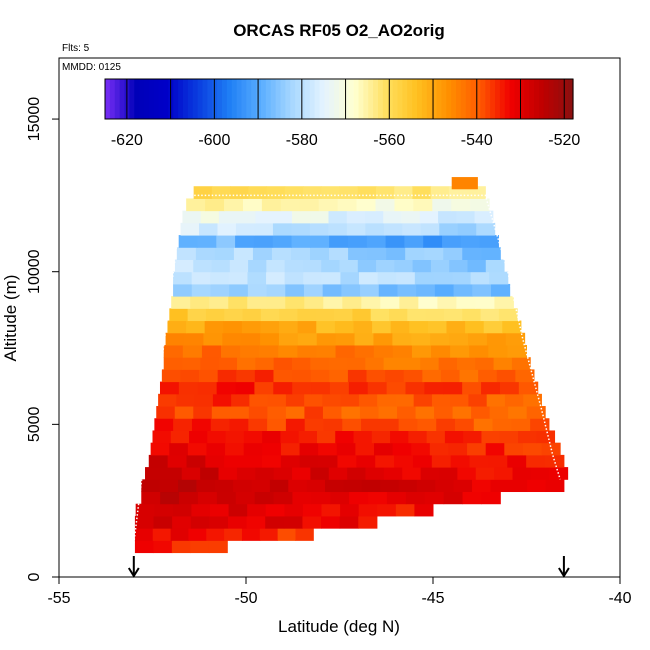 This screenshot has width=650, height=650. I want to click on arrow-markers, so click(348, 567).